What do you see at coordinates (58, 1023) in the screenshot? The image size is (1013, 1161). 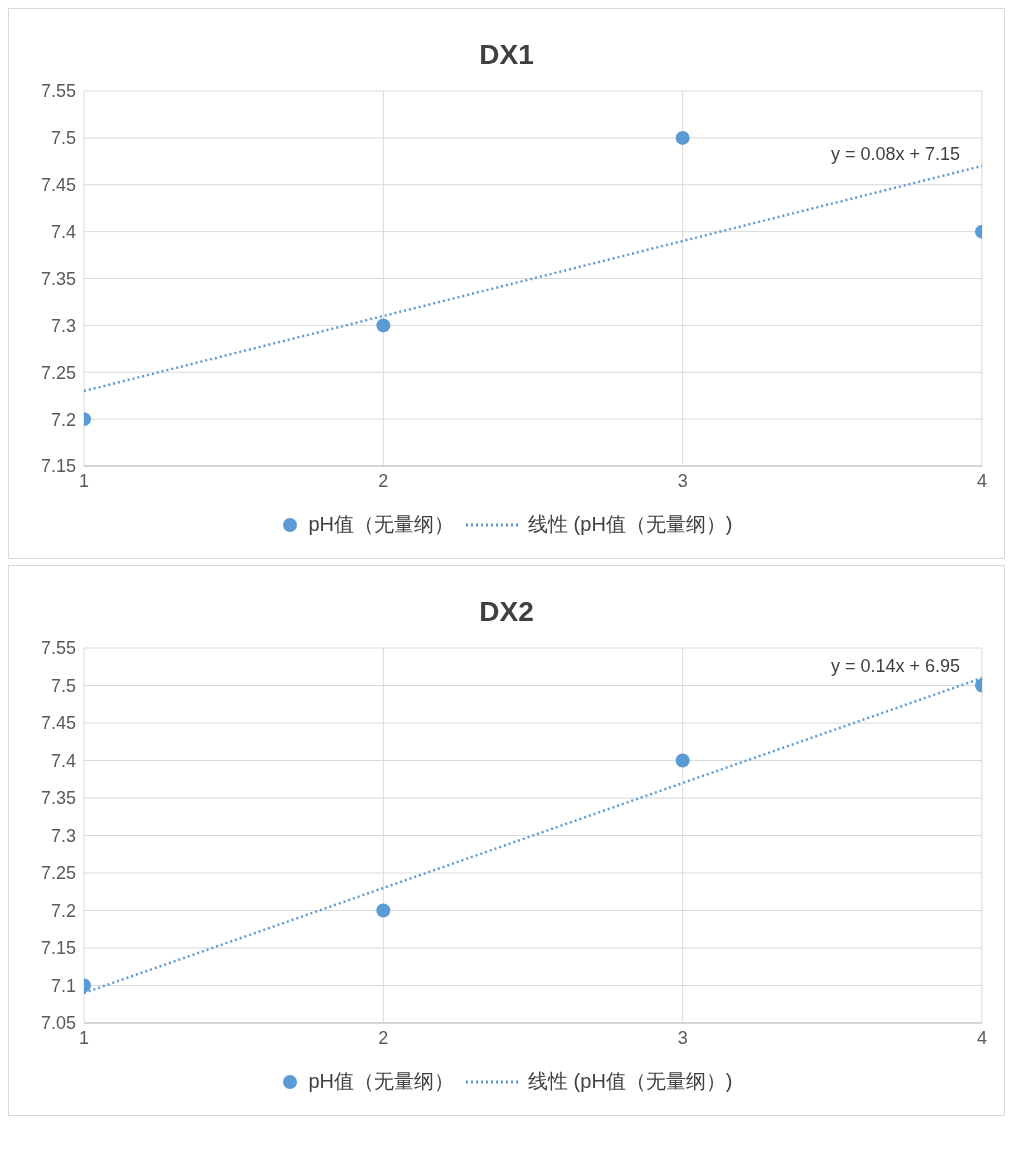 I see `y-tick-label: 7.05` at bounding box center [58, 1023].